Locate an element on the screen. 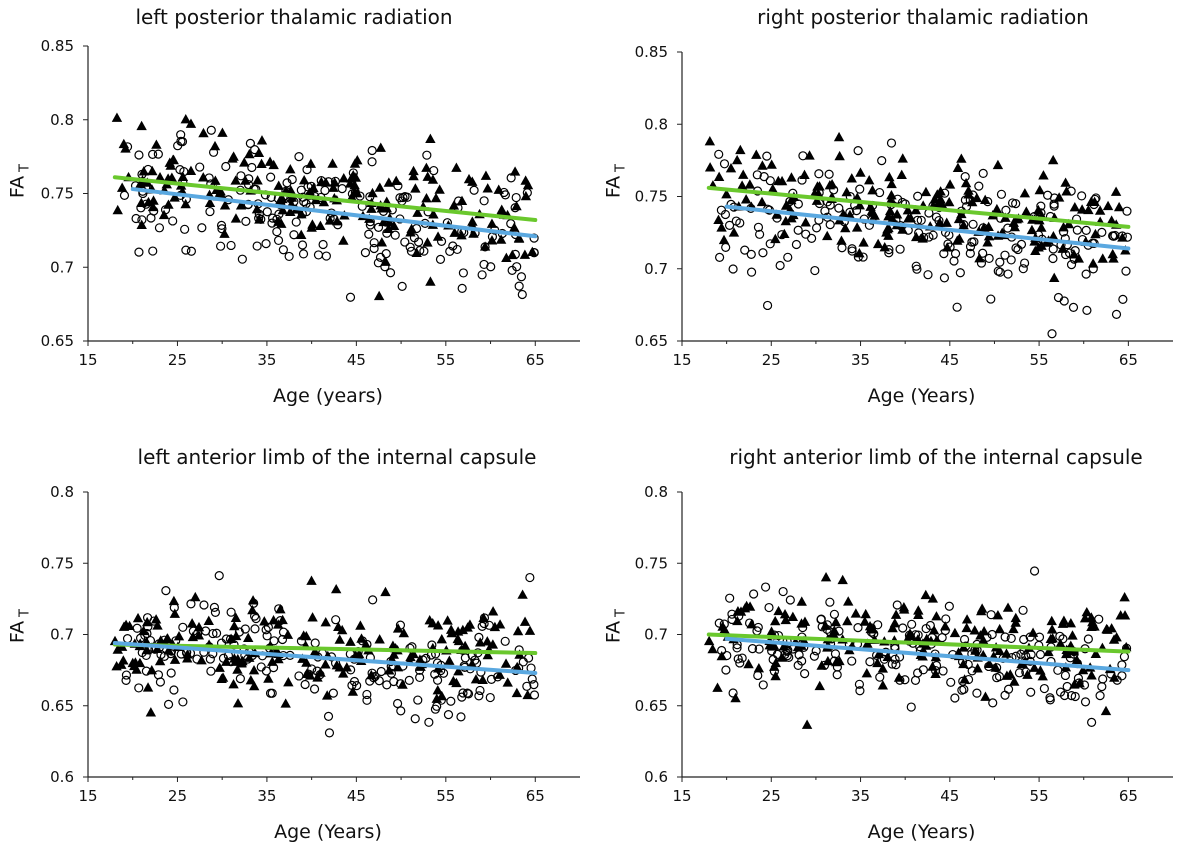  y-tick-label: 0.7 is located at coordinates (656, 635).